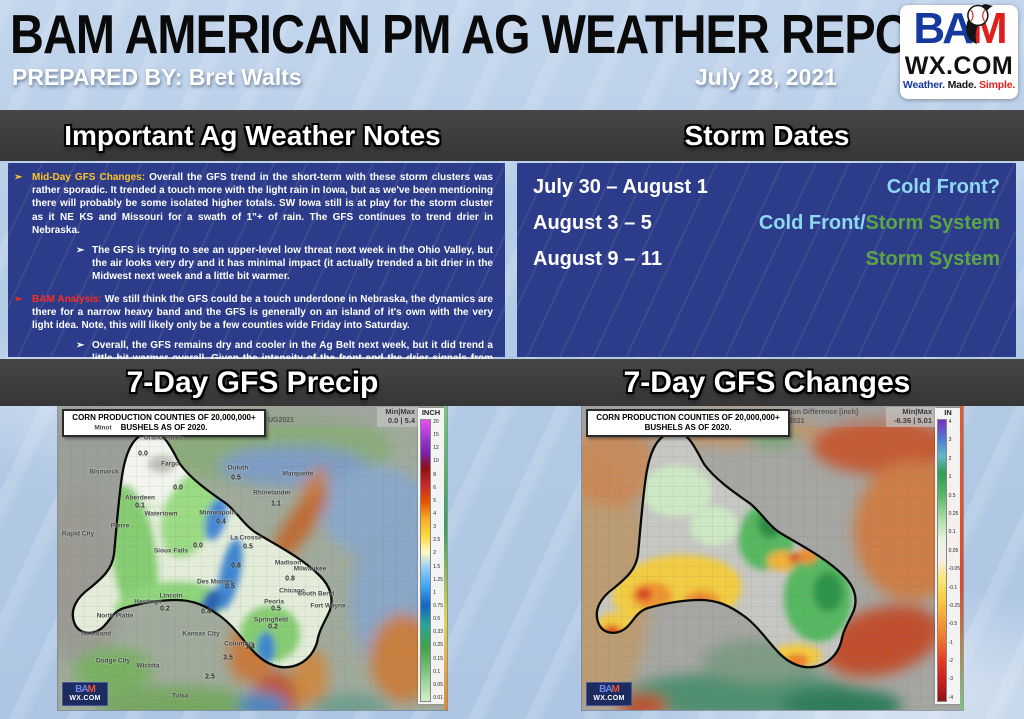  What do you see at coordinates (923, 85) in the screenshot?
I see `tagline-word: Weather.` at bounding box center [923, 85].